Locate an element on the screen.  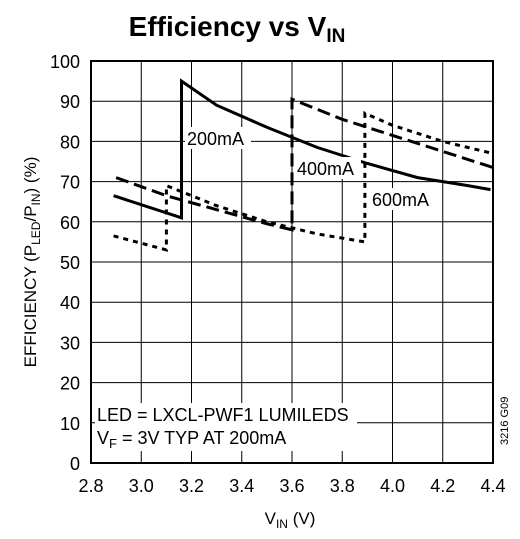
y-tick-label-3: 30 is located at coordinates (70, 343).